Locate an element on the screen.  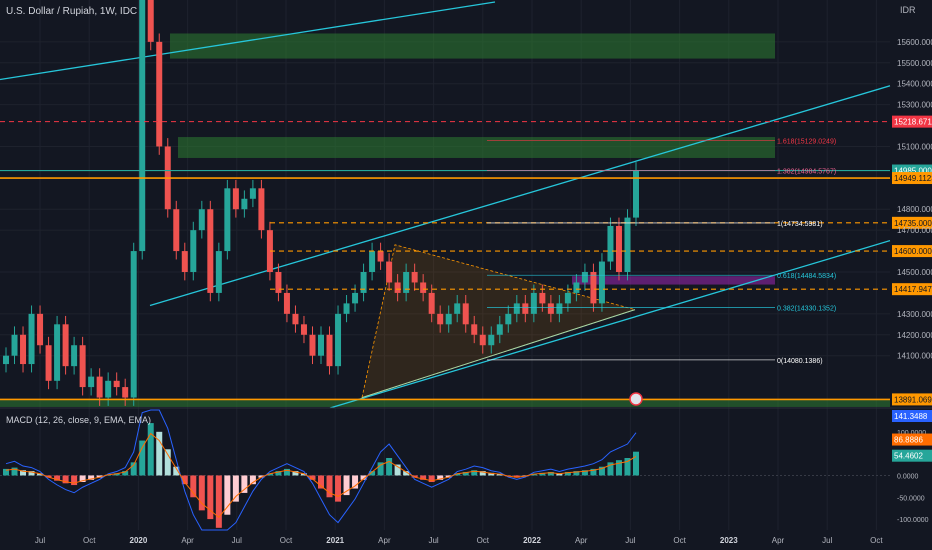
macd-indicator-label: MACD (12, 26, close, 9, EMA, EMA) is located at coordinates (79, 420).